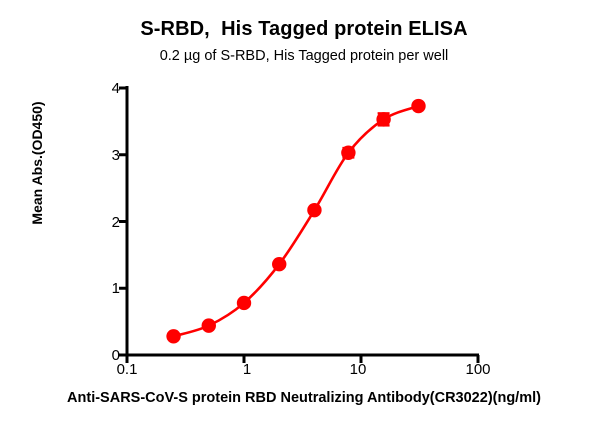 This screenshot has width=608, height=430. I want to click on chart-title: S-RBD, His Tagged protein ELISA, so click(304, 29).